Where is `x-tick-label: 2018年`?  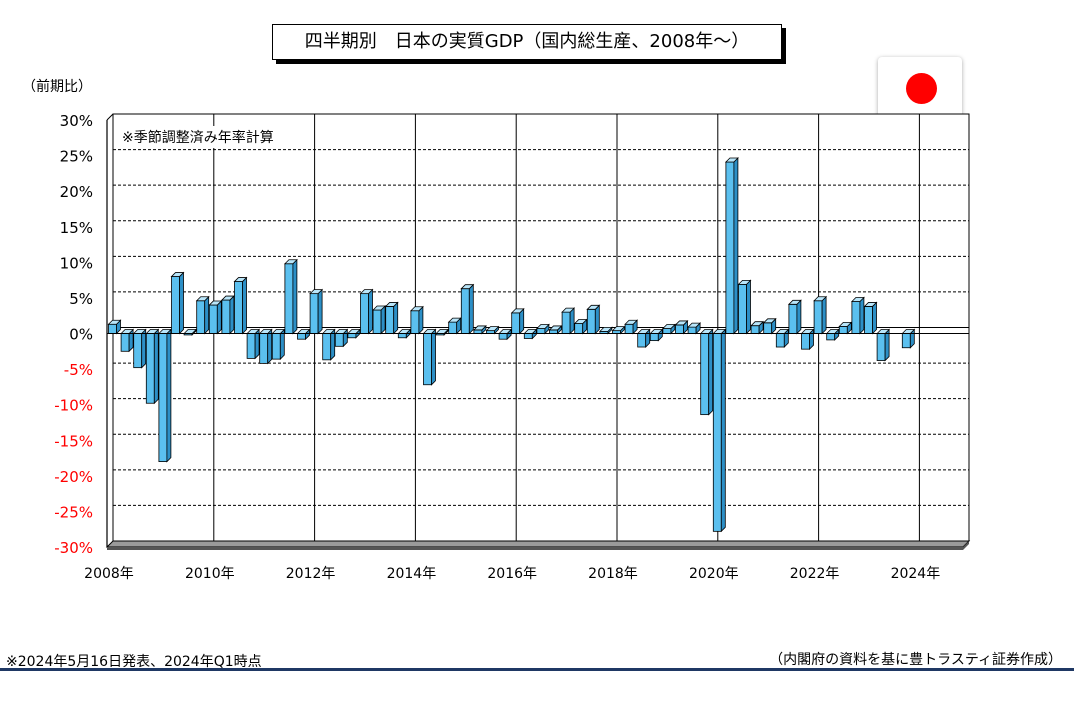
x-tick-label: 2018年 is located at coordinates (613, 574).